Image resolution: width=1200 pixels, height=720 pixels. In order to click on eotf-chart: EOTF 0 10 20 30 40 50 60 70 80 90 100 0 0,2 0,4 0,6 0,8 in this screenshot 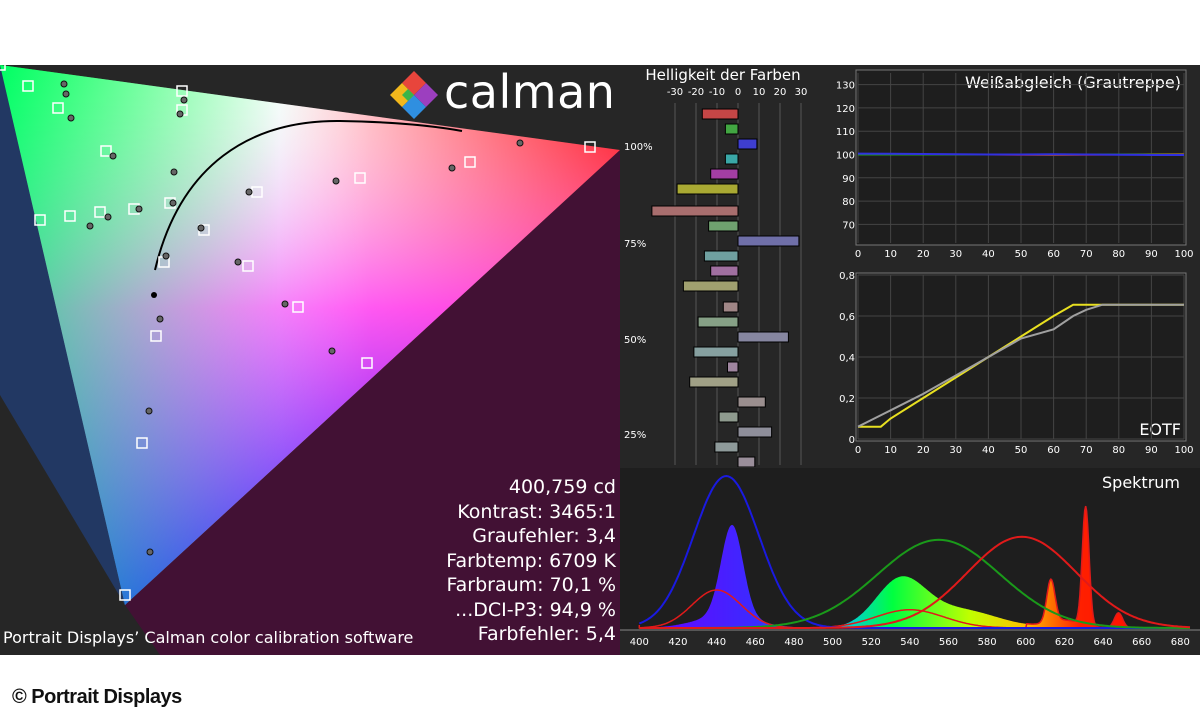, I will do `click(1016, 363)`.